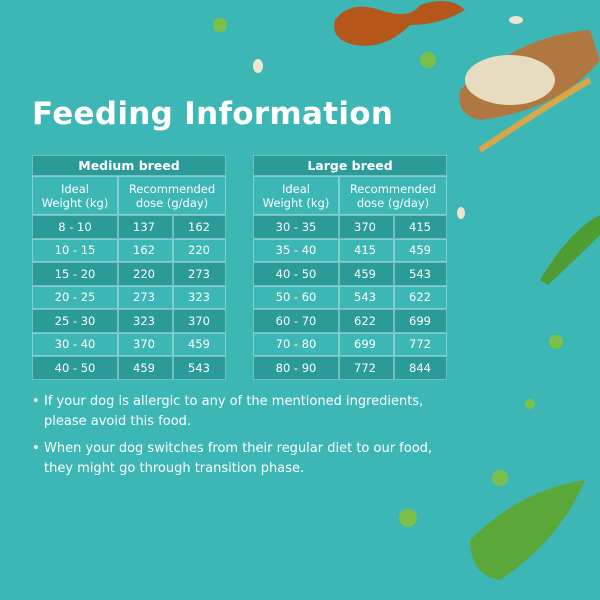  I want to click on table-cell: 60 - 70, so click(296, 321).